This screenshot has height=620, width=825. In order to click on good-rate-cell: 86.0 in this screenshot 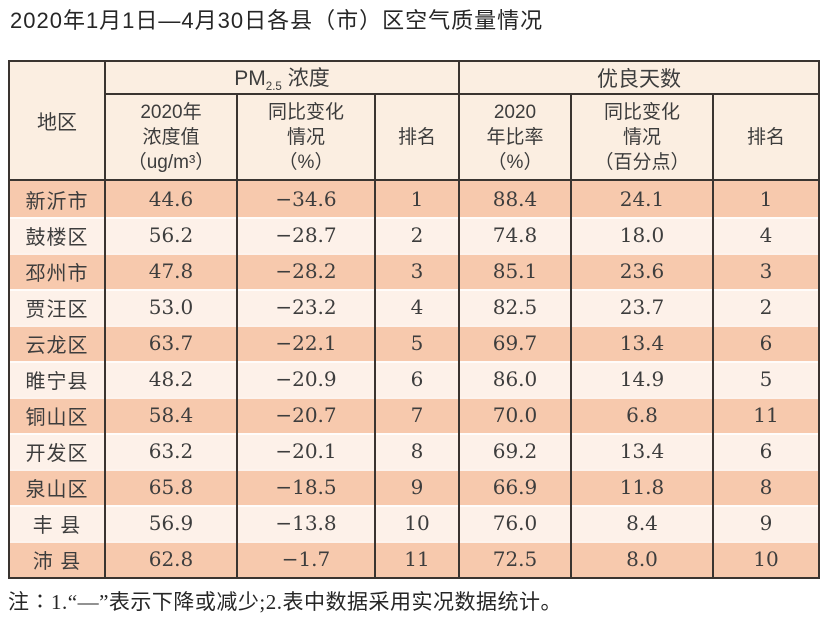, I will do `click(516, 379)`.